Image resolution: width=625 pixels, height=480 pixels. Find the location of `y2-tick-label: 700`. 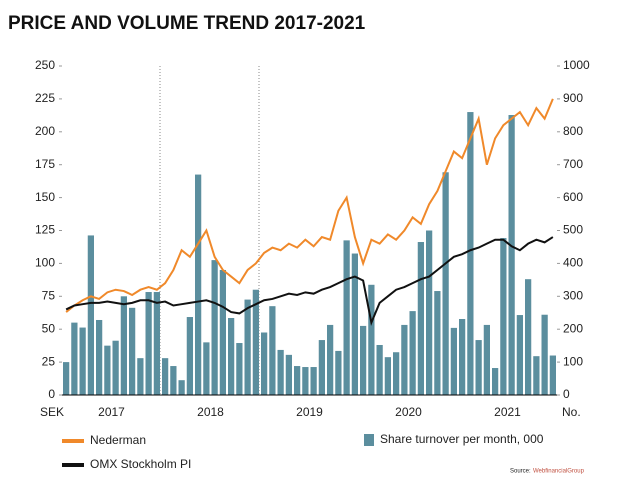

y2-tick-label: 700 is located at coordinates (573, 164).